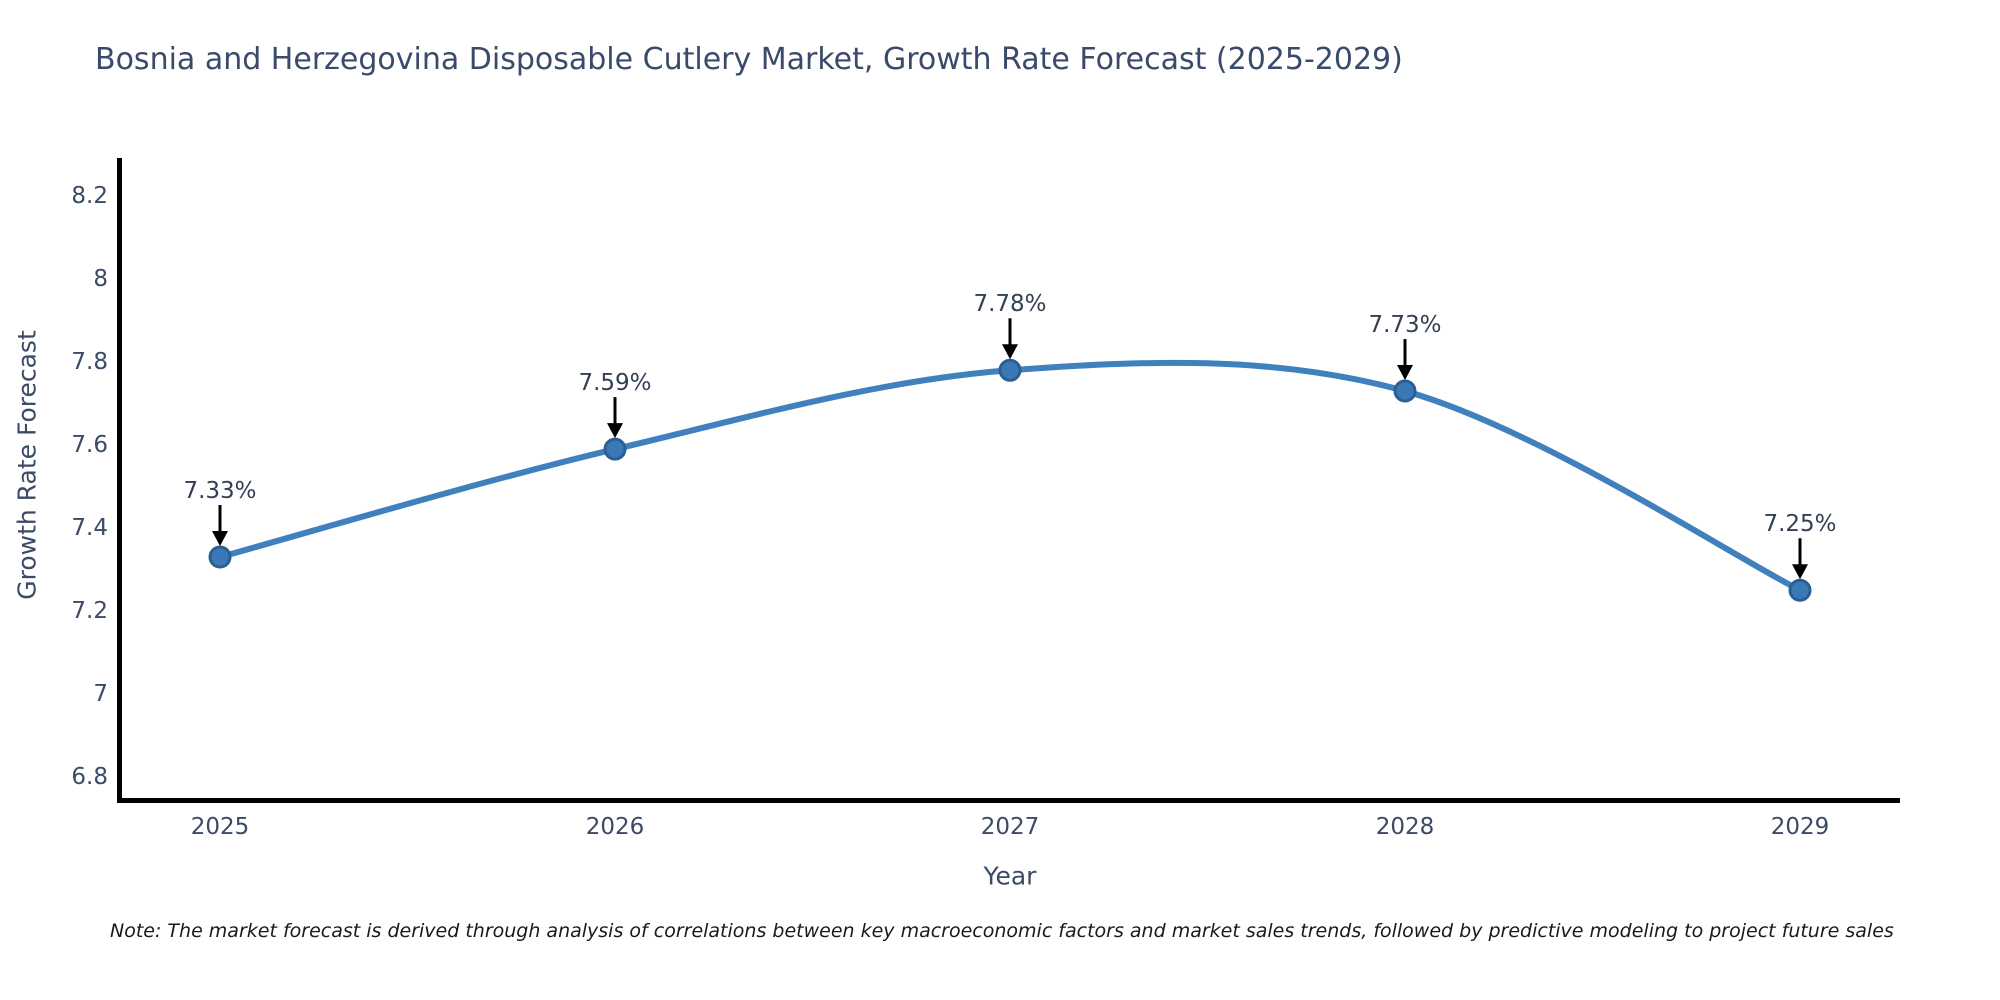  Describe the element at coordinates (615, 827) in the screenshot. I see `x-tick-label: 2026` at that location.